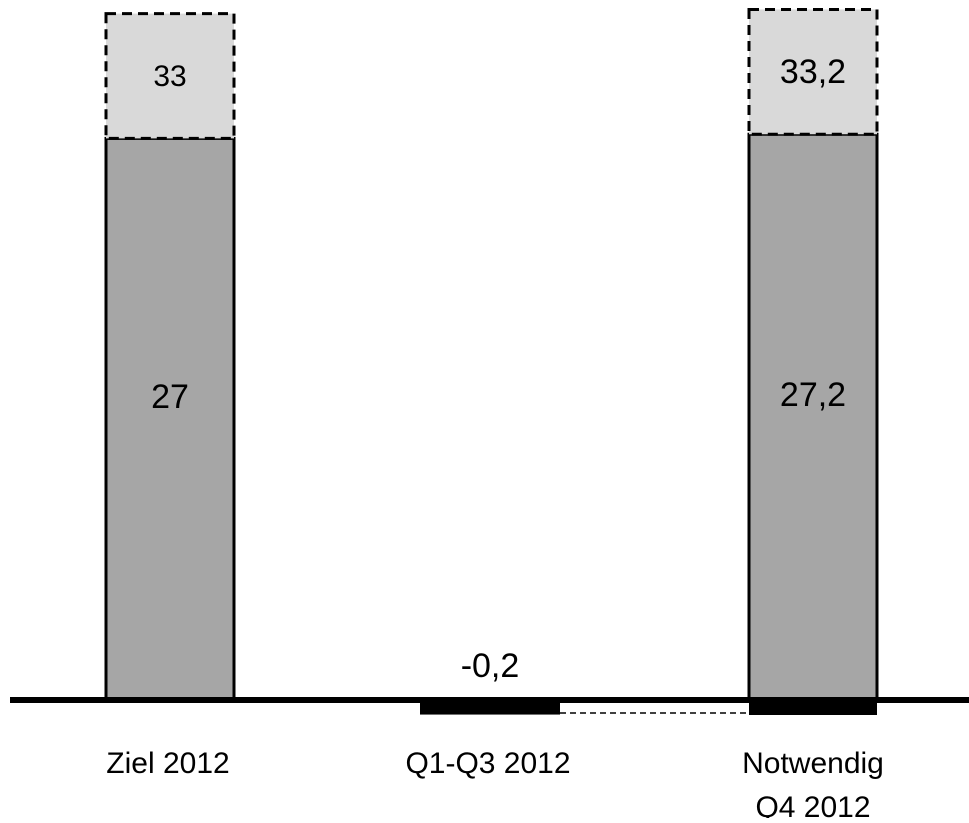 This screenshot has height=823, width=969. What do you see at coordinates (813, 395) in the screenshot?
I see `data-label-3: 27,2` at bounding box center [813, 395].